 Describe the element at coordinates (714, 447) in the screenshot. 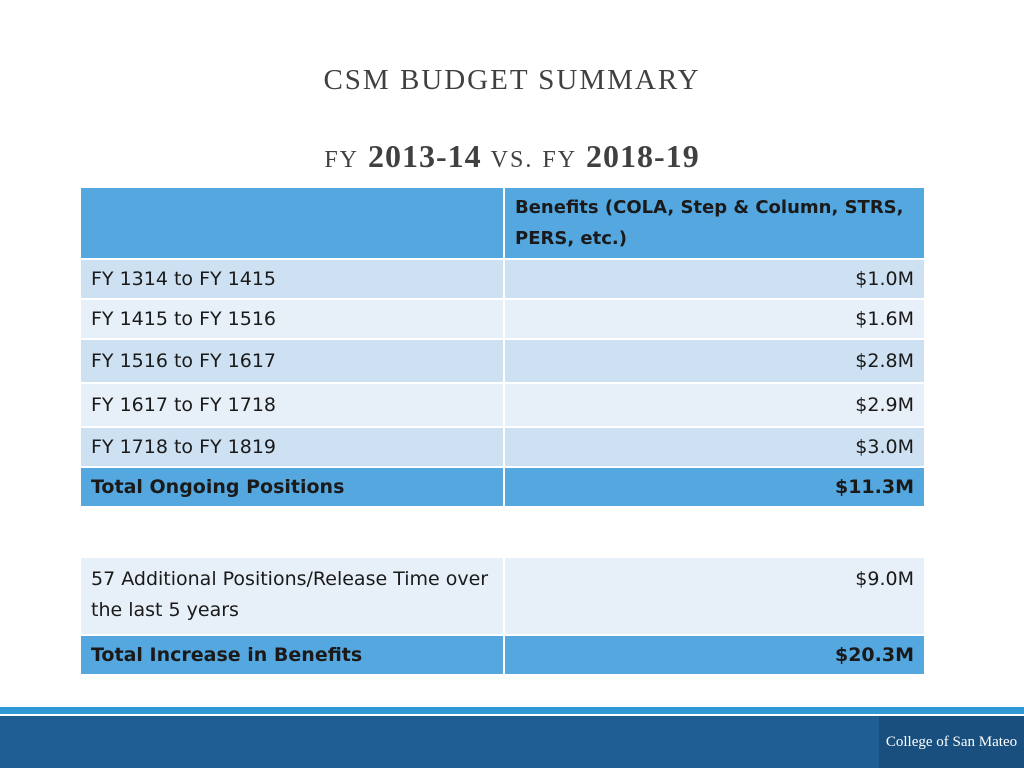

I see `row-value: $3.0M` at that location.